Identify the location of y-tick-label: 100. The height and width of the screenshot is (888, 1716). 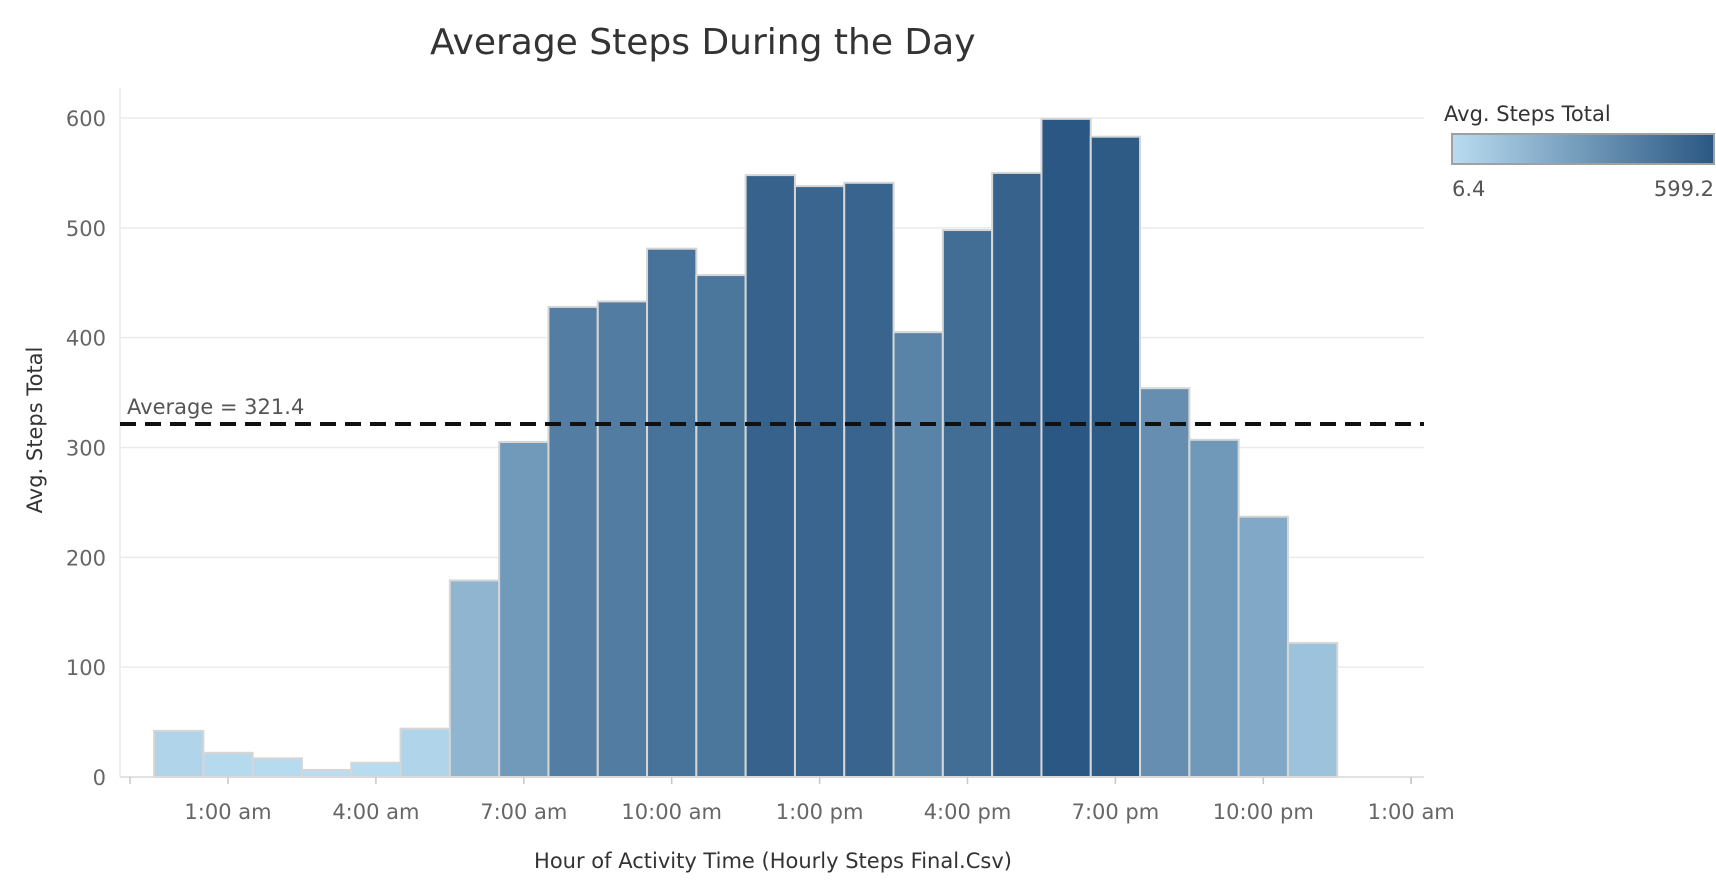
(86, 668).